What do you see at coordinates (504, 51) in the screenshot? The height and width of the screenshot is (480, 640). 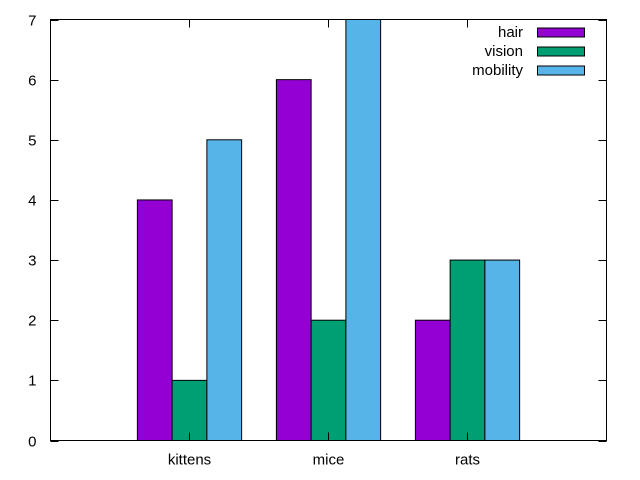 I see `legend-label-vision: vision` at bounding box center [504, 51].